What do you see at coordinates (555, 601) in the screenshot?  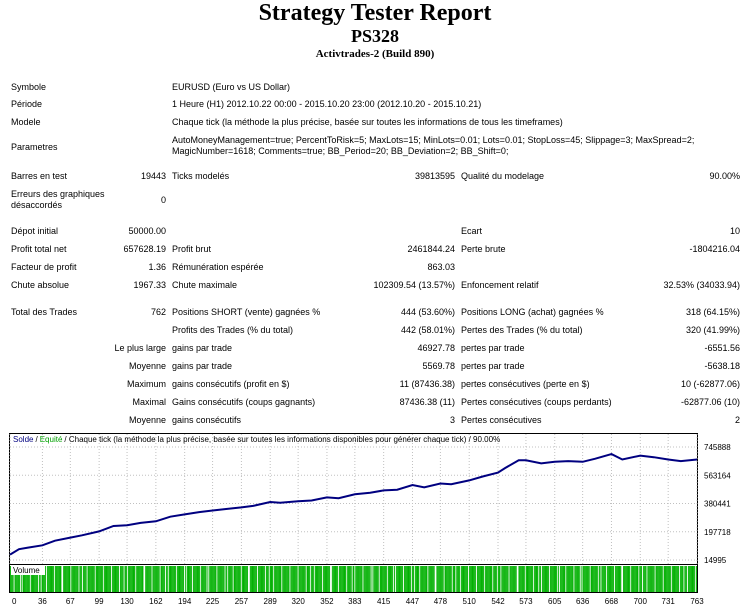 I see `x-tick-label: 605` at bounding box center [555, 601].